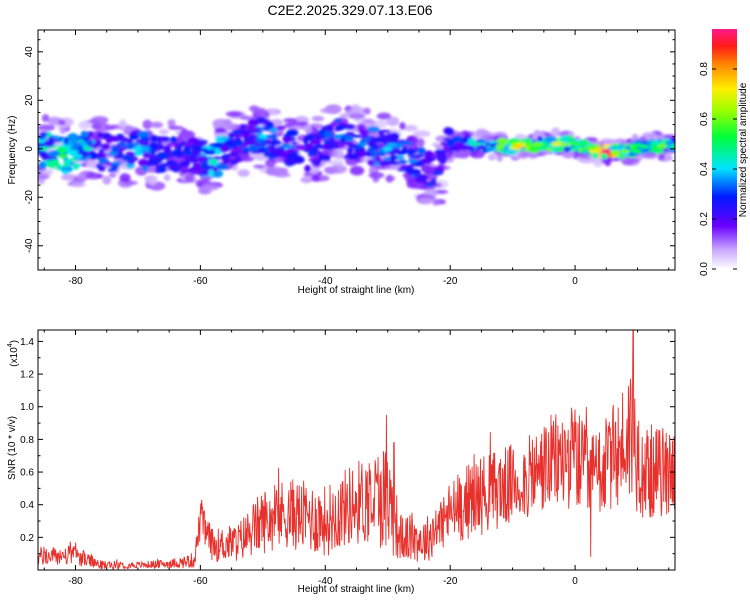 Image resolution: width=750 pixels, height=600 pixels. Describe the element at coordinates (349, 10) in the screenshot. I see `figure-title: C2E2.2025.329.07.13.E06` at that location.